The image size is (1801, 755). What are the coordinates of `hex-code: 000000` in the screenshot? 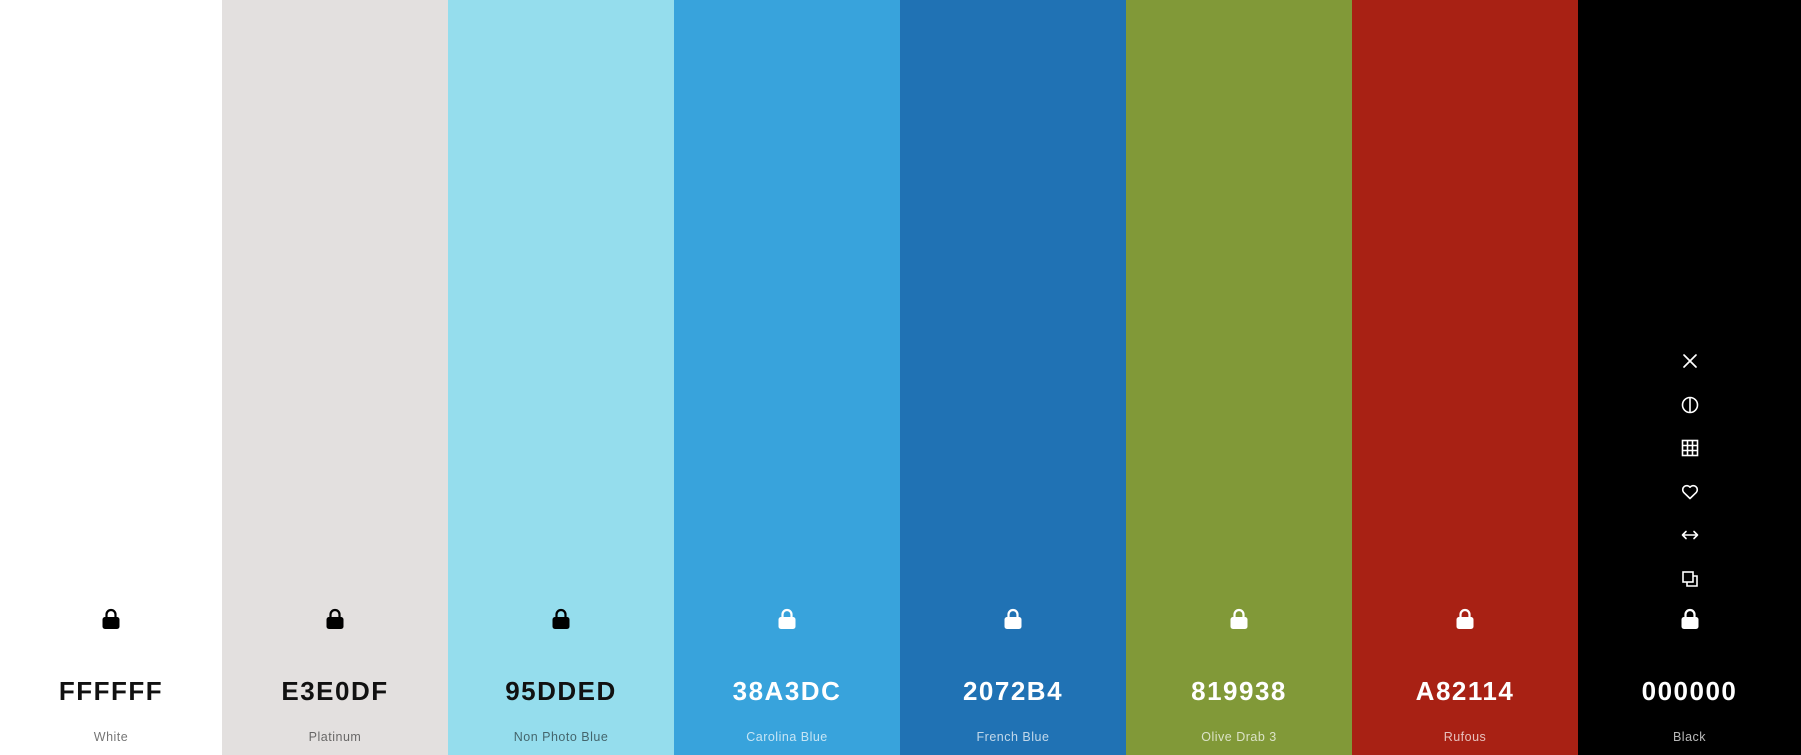 It's located at (1689, 691).